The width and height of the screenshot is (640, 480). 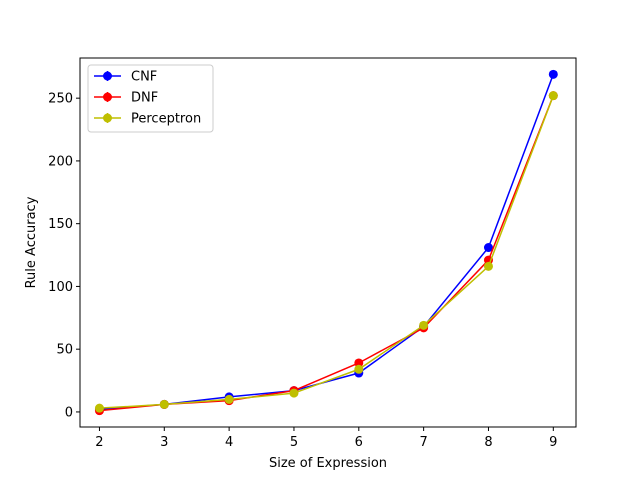 I want to click on x-tick-label: 2, so click(x=99, y=442).